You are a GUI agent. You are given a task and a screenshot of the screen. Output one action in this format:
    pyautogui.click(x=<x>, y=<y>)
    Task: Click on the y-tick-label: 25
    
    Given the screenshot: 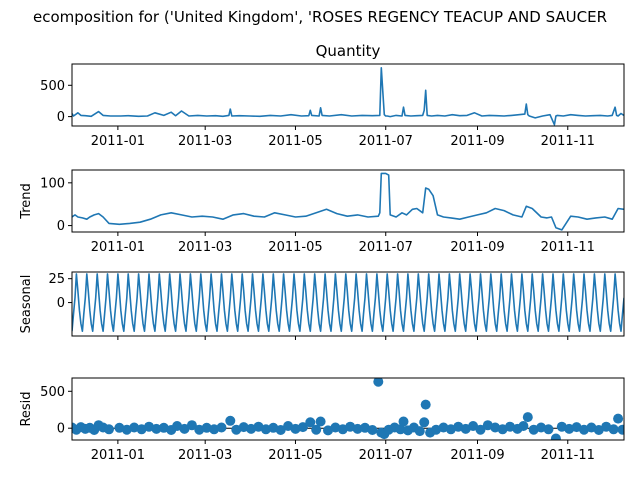 What is the action you would take?
    pyautogui.click(x=56, y=279)
    